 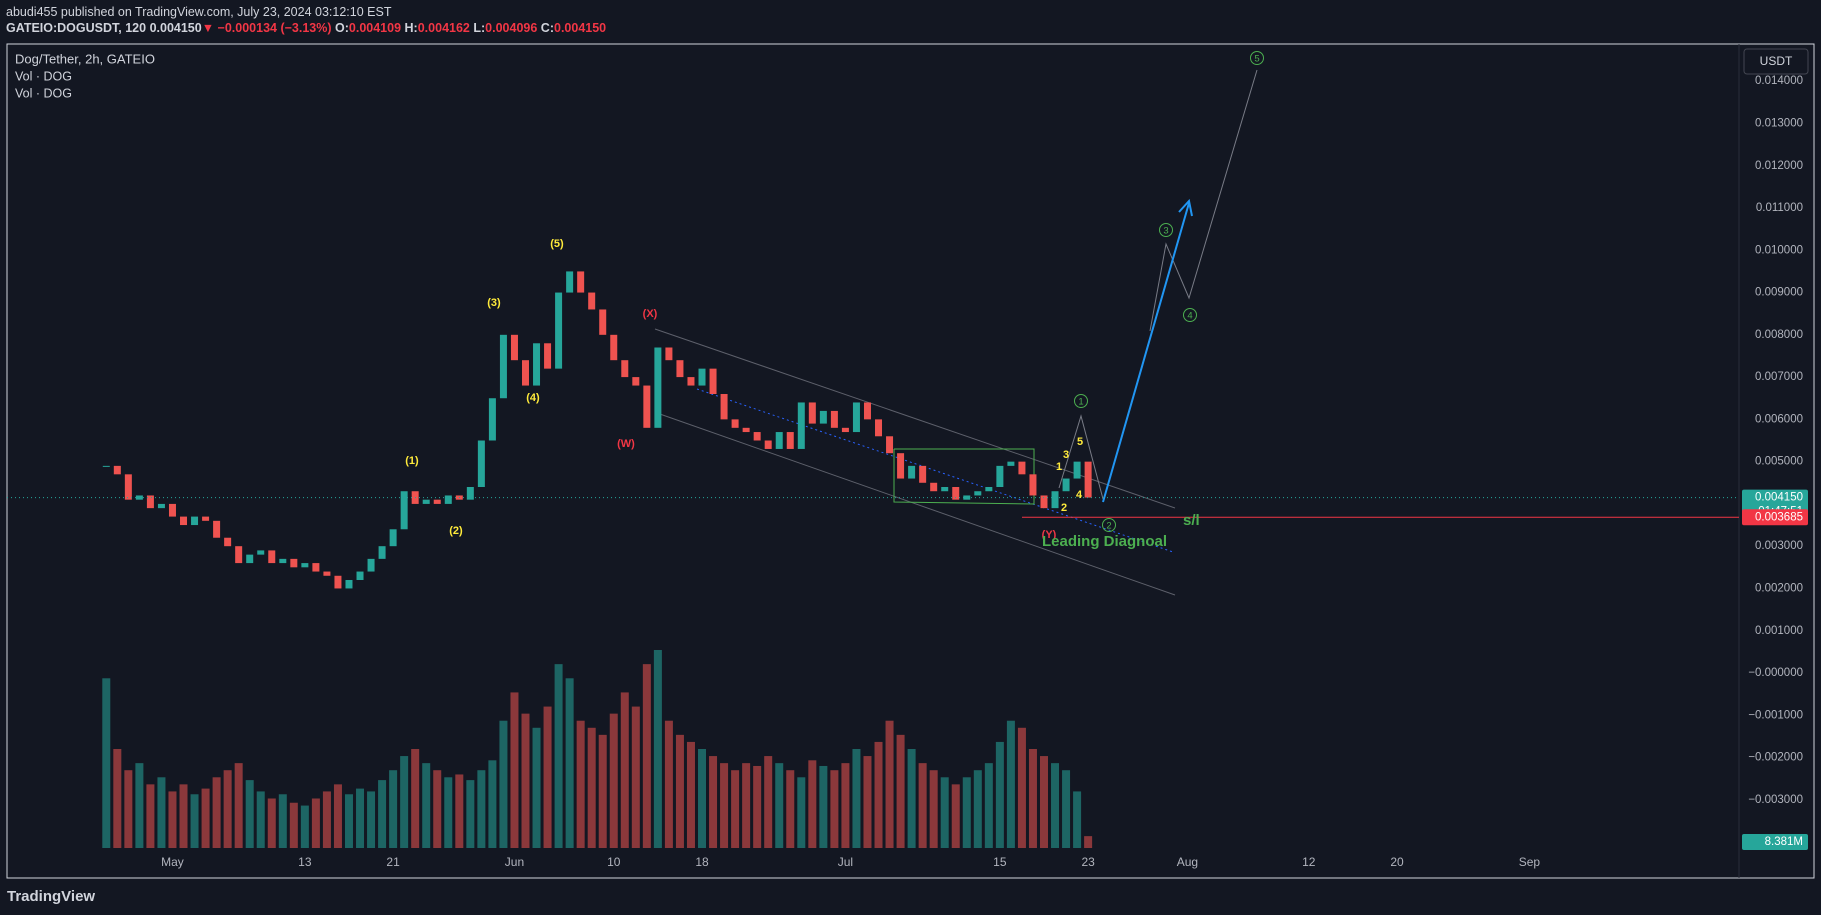 I want to click on x-tick-label: Sep, so click(x=1530, y=862).